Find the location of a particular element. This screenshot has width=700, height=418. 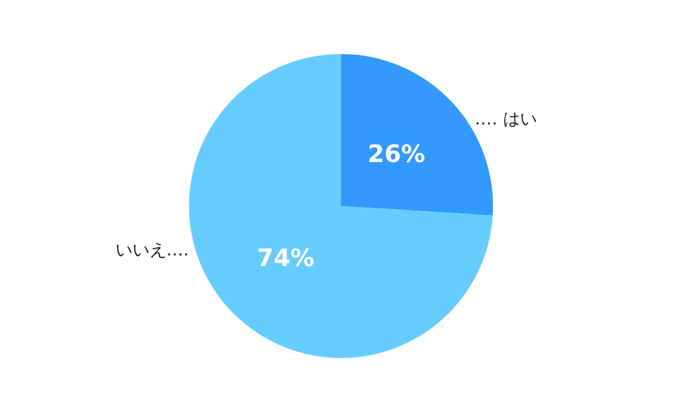

data-label: 74% is located at coordinates (285, 258).